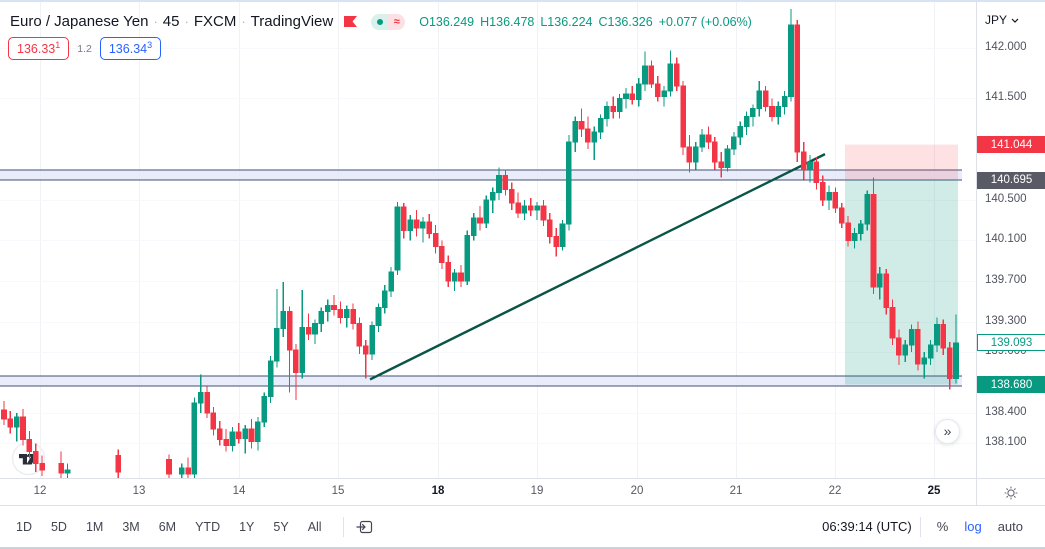  What do you see at coordinates (130, 49) in the screenshot?
I see `buy-button: 136.343` at bounding box center [130, 49].